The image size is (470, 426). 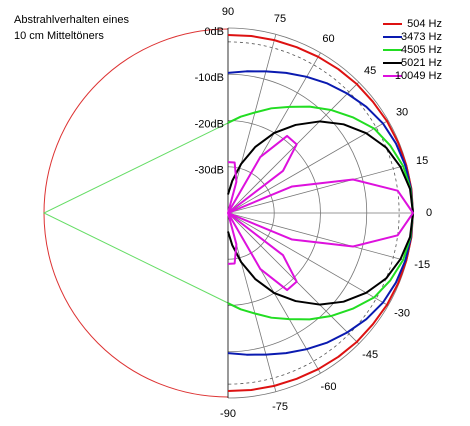 I want to click on theta-tick-label: -45, so click(x=370, y=355).